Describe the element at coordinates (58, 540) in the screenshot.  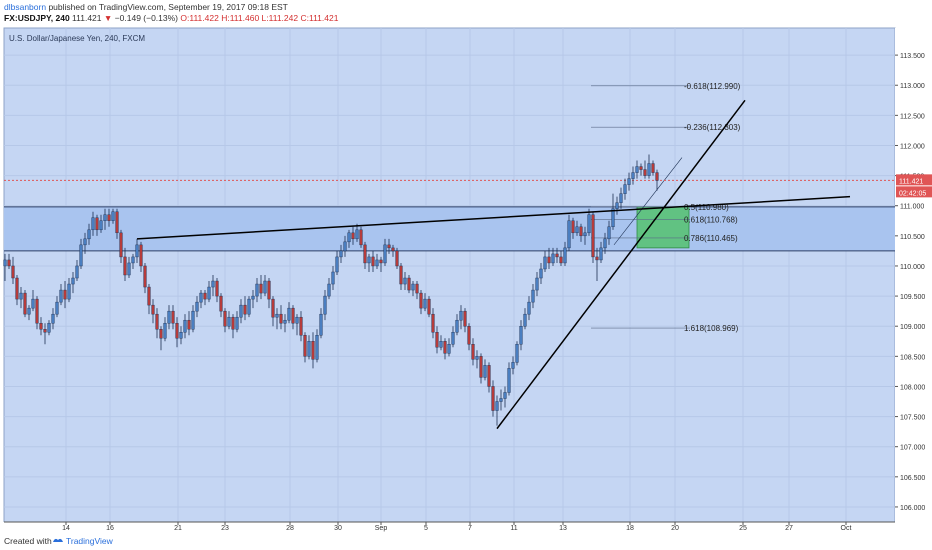
I see `tradingview-logo-icon` at that location.